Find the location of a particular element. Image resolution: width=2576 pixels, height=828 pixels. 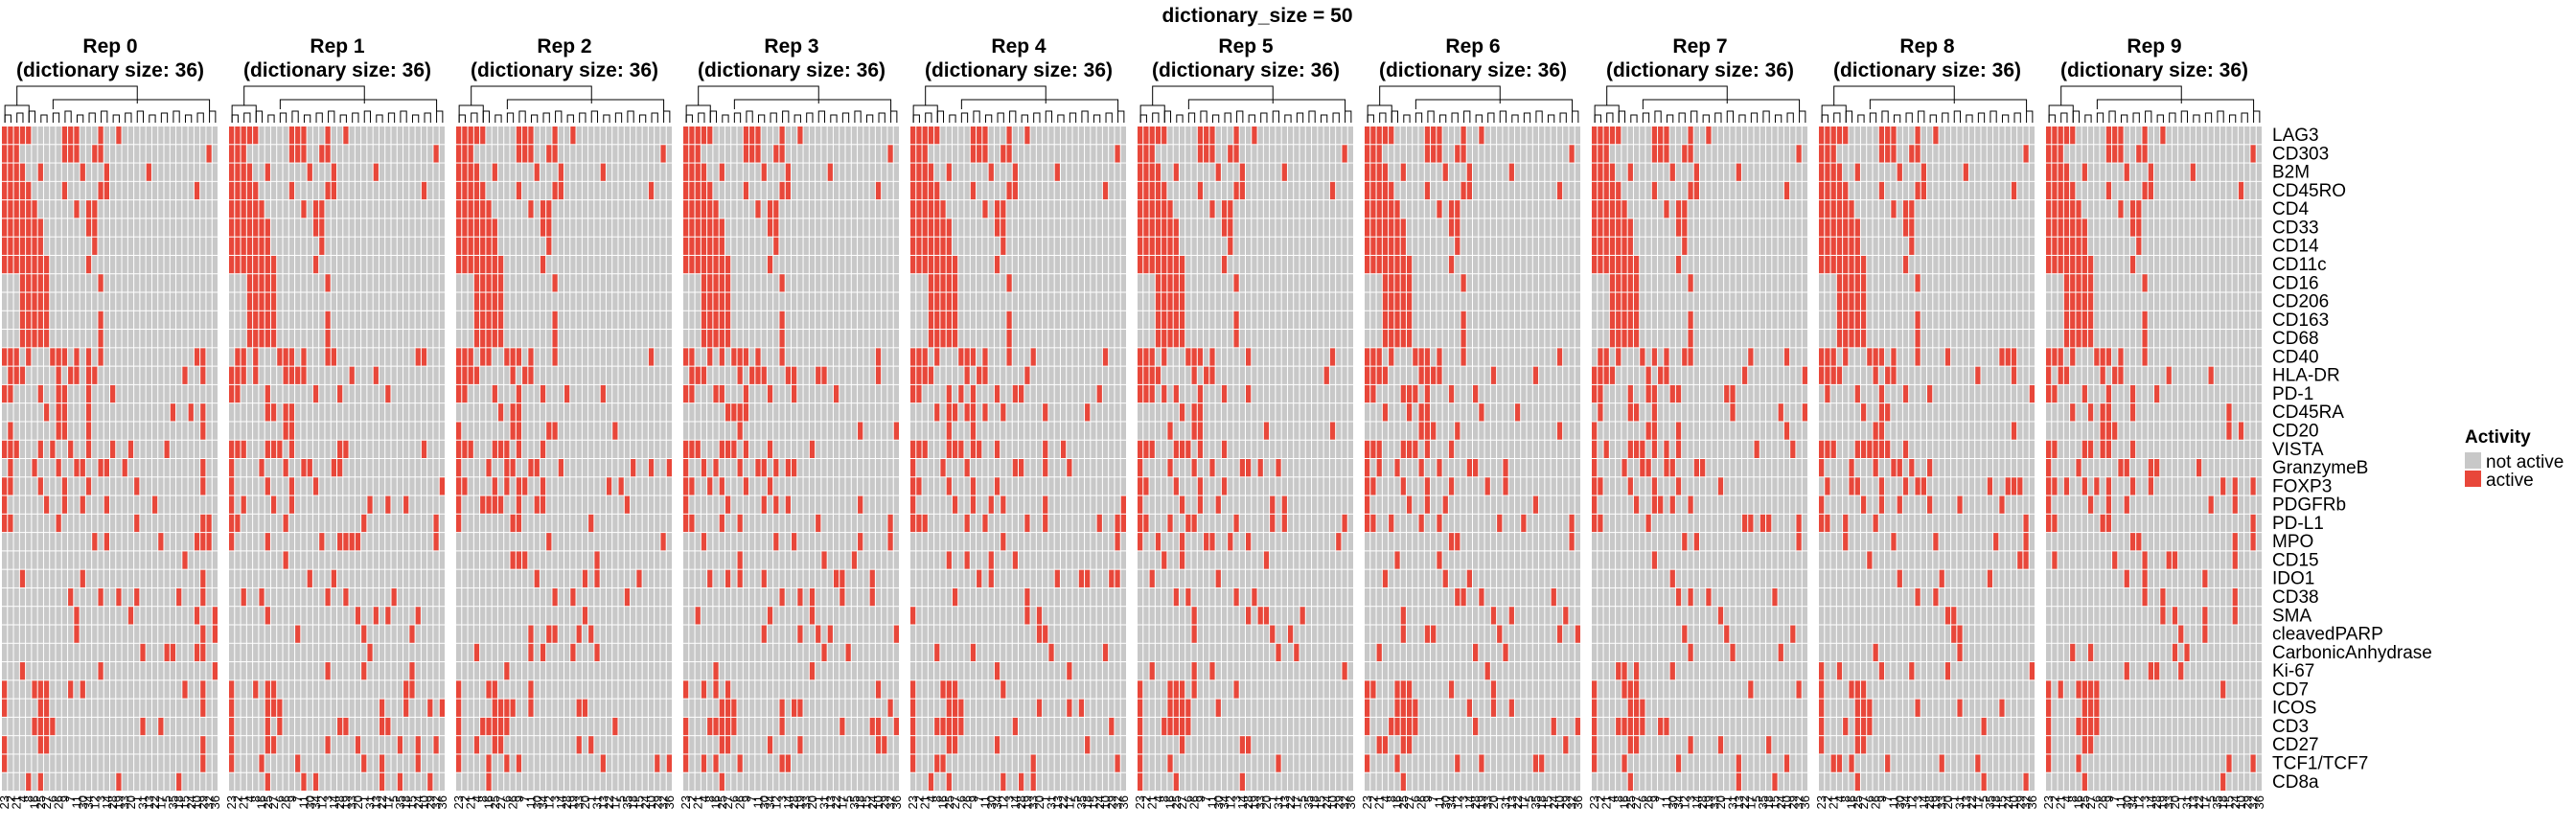

column-tick-label: 1 is located at coordinates (591, 798).